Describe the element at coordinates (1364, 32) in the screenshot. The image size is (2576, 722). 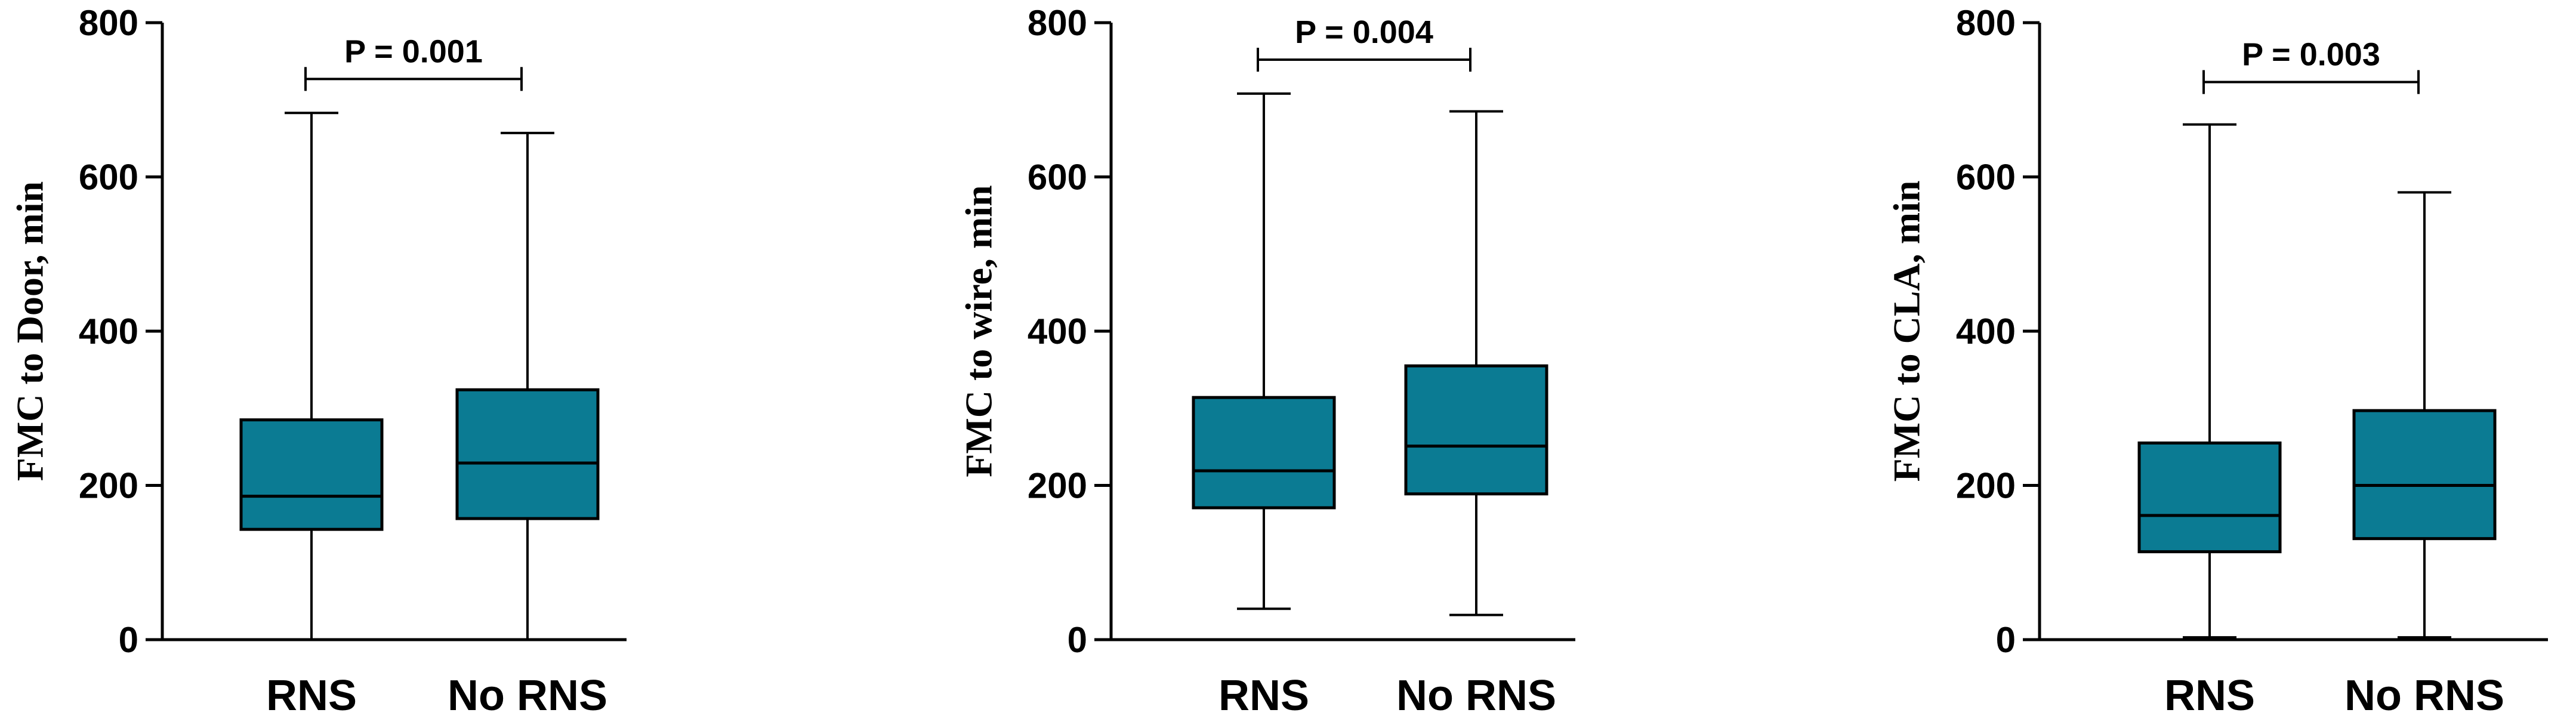
I see `p-value-label: P = 0.004` at that location.